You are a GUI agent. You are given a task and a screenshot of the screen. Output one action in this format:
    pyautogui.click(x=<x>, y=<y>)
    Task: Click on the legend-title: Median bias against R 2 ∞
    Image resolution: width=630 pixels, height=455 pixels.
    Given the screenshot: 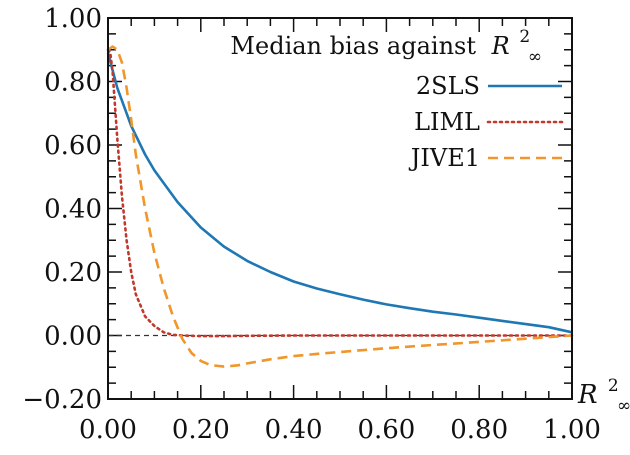 What is the action you would take?
    pyautogui.click(x=386, y=43)
    